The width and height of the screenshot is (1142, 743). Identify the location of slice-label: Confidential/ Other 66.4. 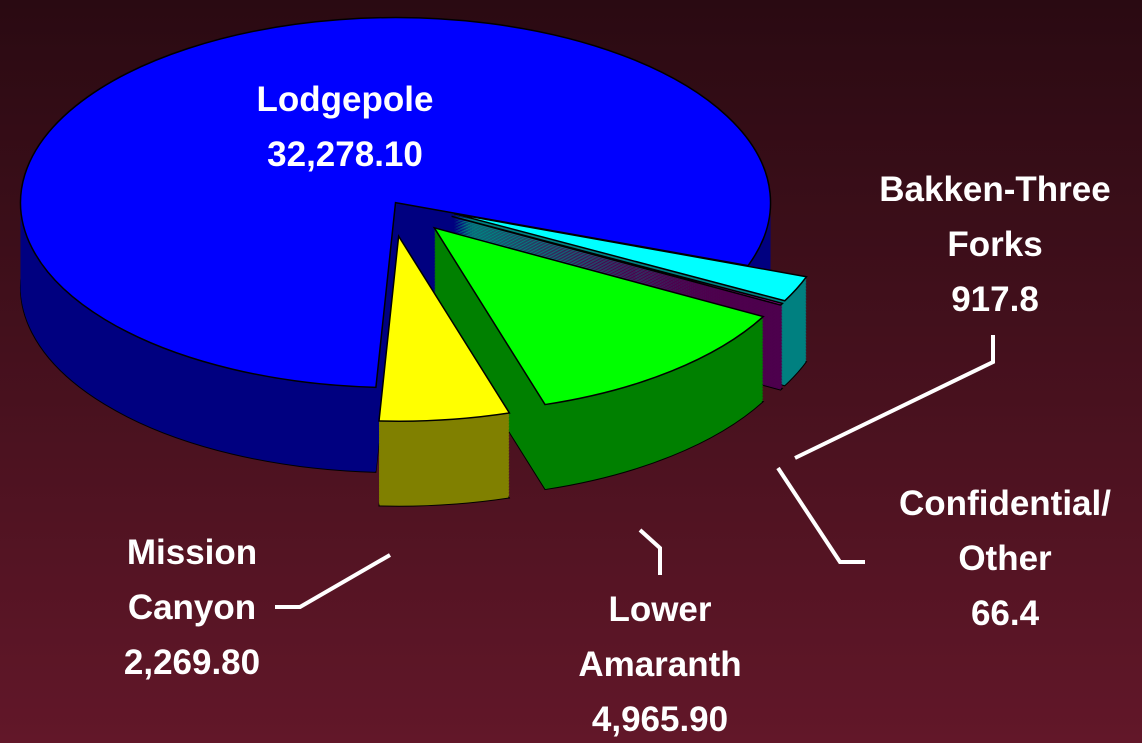
(1005, 558).